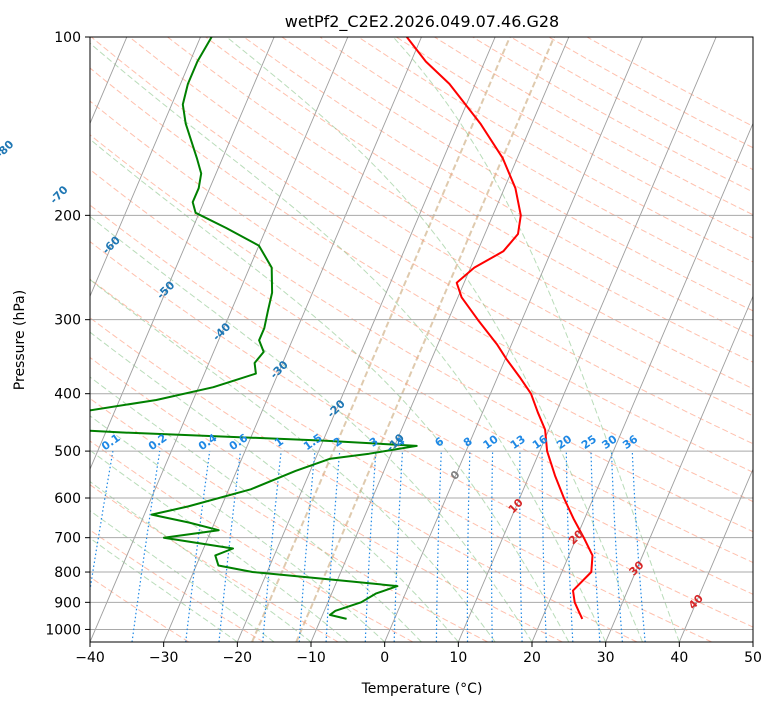  What do you see at coordinates (458, 658) in the screenshot?
I see `x-tick-label: 10` at bounding box center [458, 658].